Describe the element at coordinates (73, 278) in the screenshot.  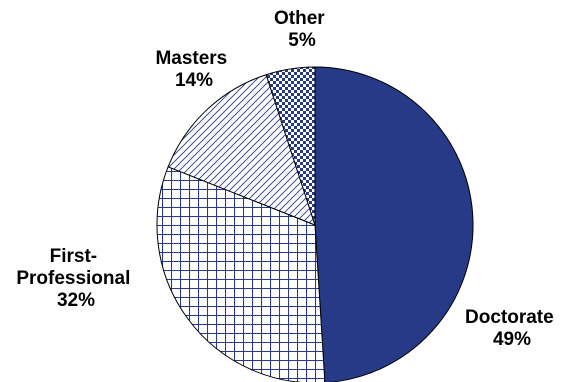
I see `label-first-professional-line2: Professional` at that location.